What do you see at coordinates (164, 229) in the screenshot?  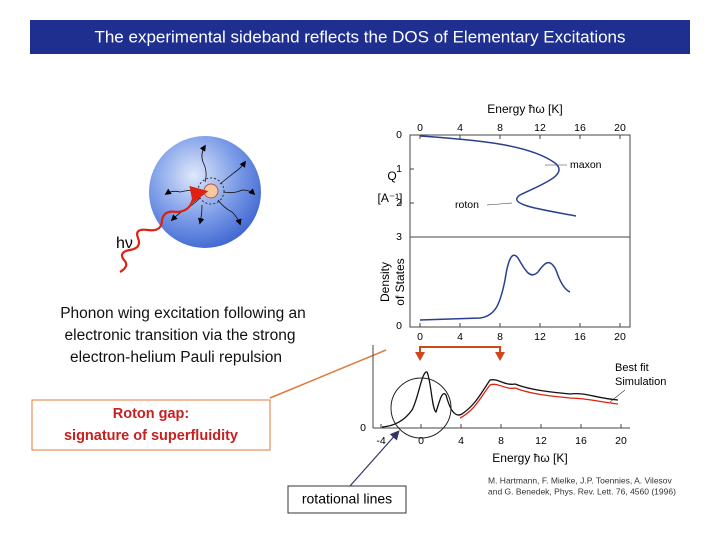 I see `photon` at bounding box center [164, 229].